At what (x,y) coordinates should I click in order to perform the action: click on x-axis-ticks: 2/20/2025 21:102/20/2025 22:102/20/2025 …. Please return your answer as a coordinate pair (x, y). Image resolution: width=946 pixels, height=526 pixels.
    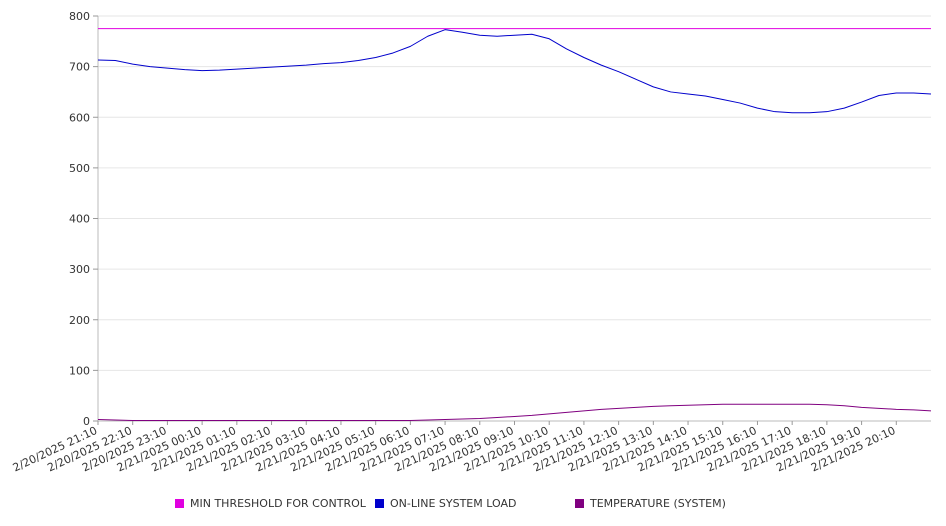
    Looking at the image, I should click on (454, 447).